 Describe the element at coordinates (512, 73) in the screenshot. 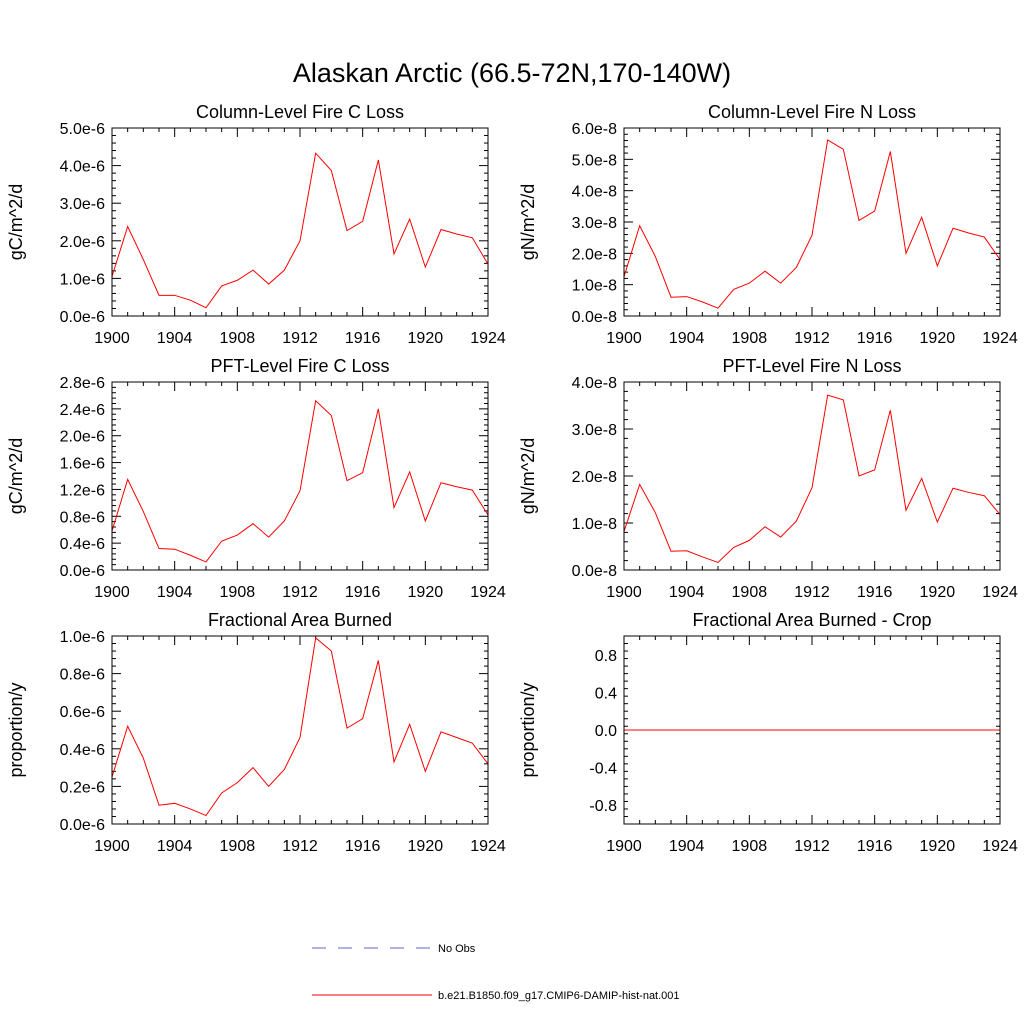

I see `figure-title: Alaskan Arctic (66.5-72N,170-140W)` at that location.